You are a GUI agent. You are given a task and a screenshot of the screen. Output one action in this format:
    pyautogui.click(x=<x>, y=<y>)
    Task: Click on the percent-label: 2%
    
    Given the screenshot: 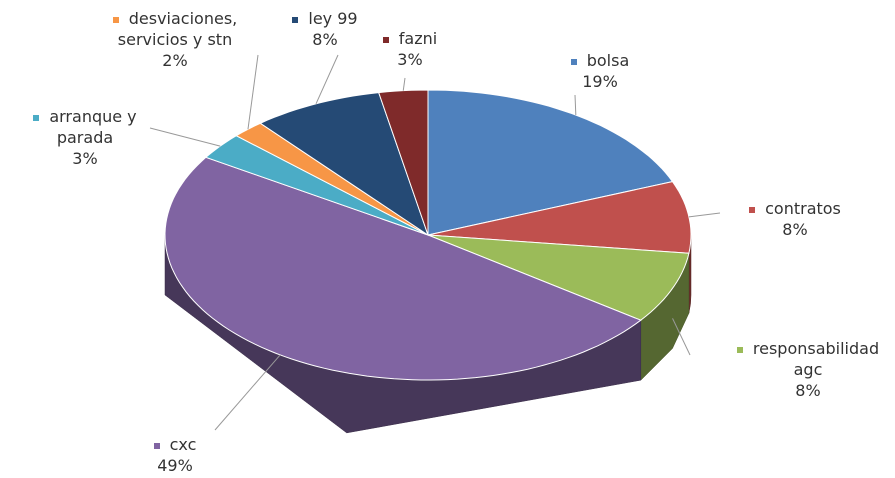 What is the action you would take?
    pyautogui.click(x=175, y=60)
    